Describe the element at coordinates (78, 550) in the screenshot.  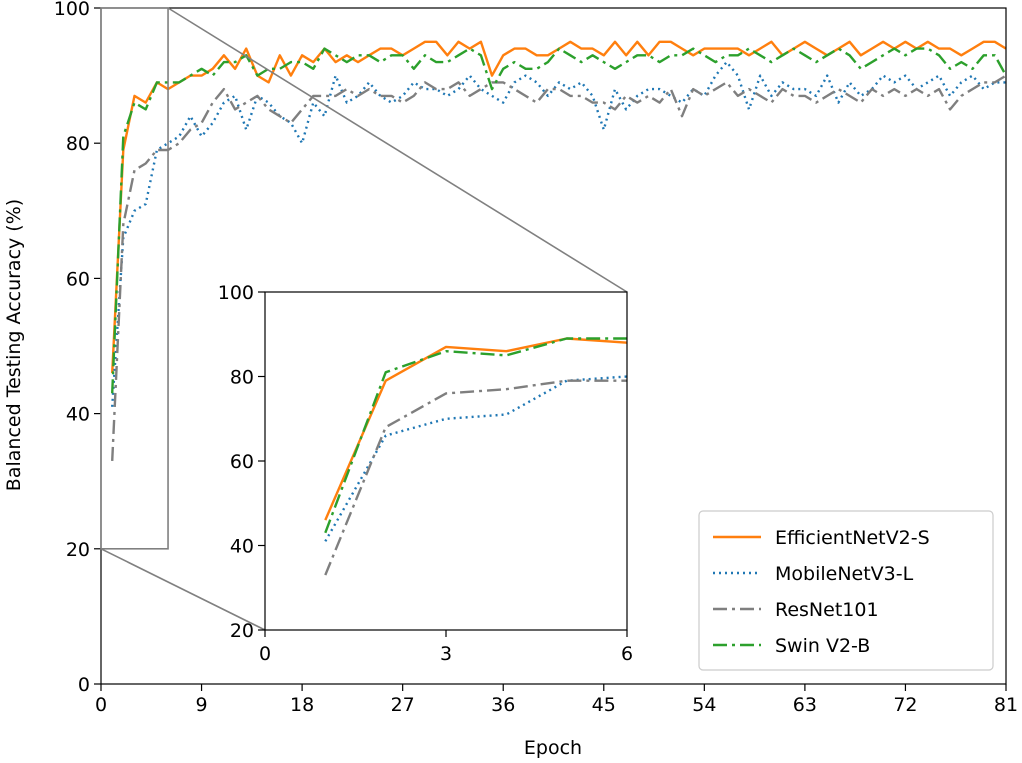
I see `y-tick-label: 20` at that location.